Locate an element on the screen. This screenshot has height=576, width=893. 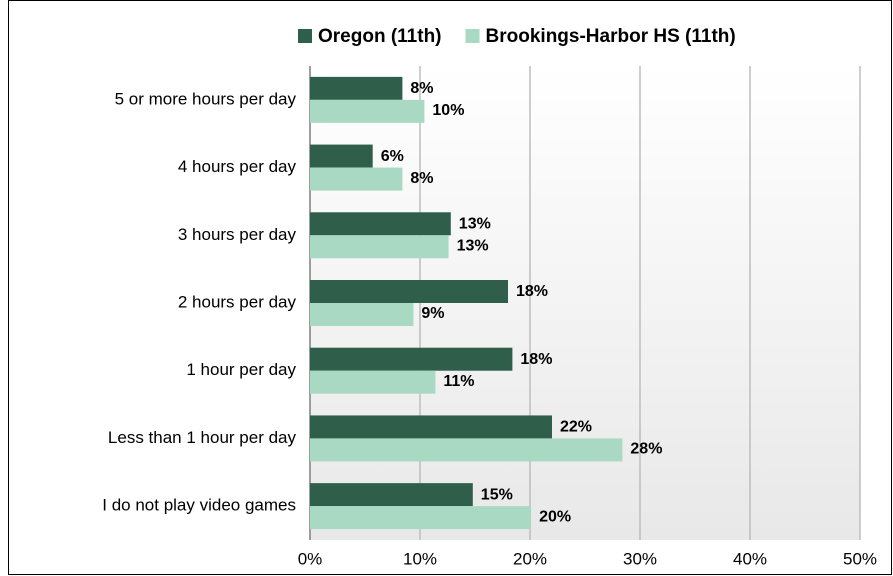
y-tick-label: 3 hours per day is located at coordinates (237, 234).